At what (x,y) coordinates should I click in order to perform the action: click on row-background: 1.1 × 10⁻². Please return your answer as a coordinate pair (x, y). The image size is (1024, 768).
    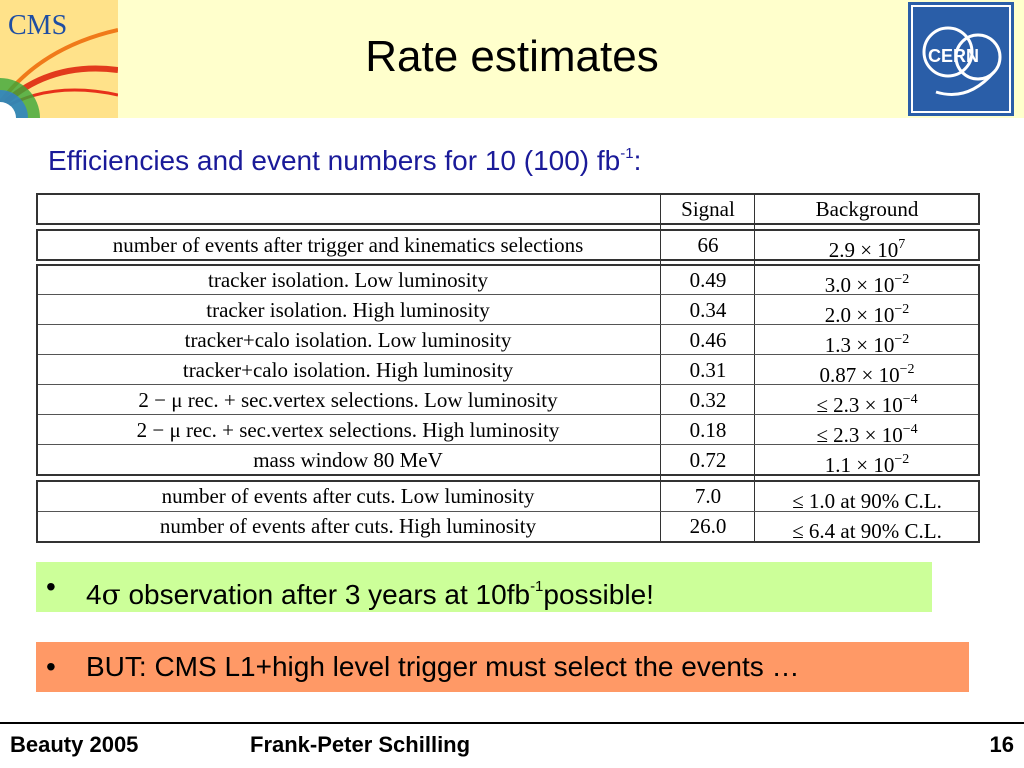
    Looking at the image, I should click on (867, 464).